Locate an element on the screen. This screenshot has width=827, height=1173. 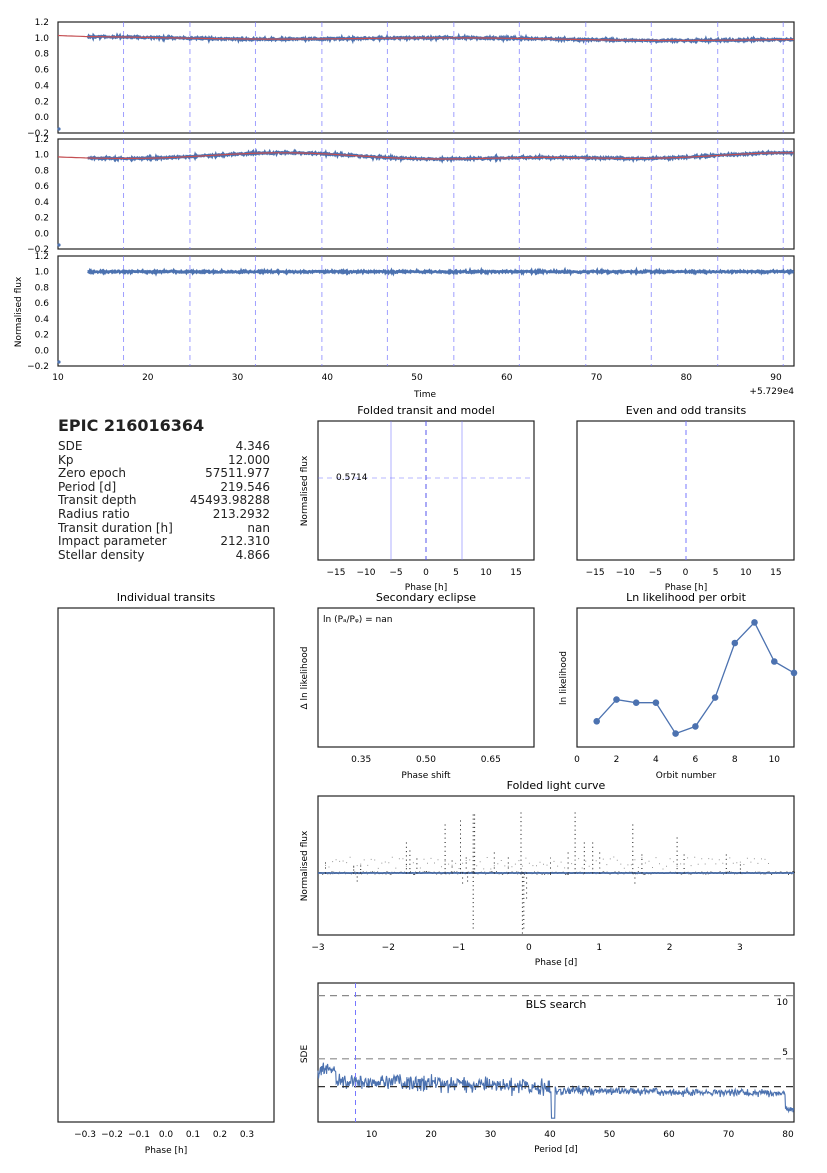
ln-likelihood-ylabel: ln likelihood is located at coordinates (564, 678).